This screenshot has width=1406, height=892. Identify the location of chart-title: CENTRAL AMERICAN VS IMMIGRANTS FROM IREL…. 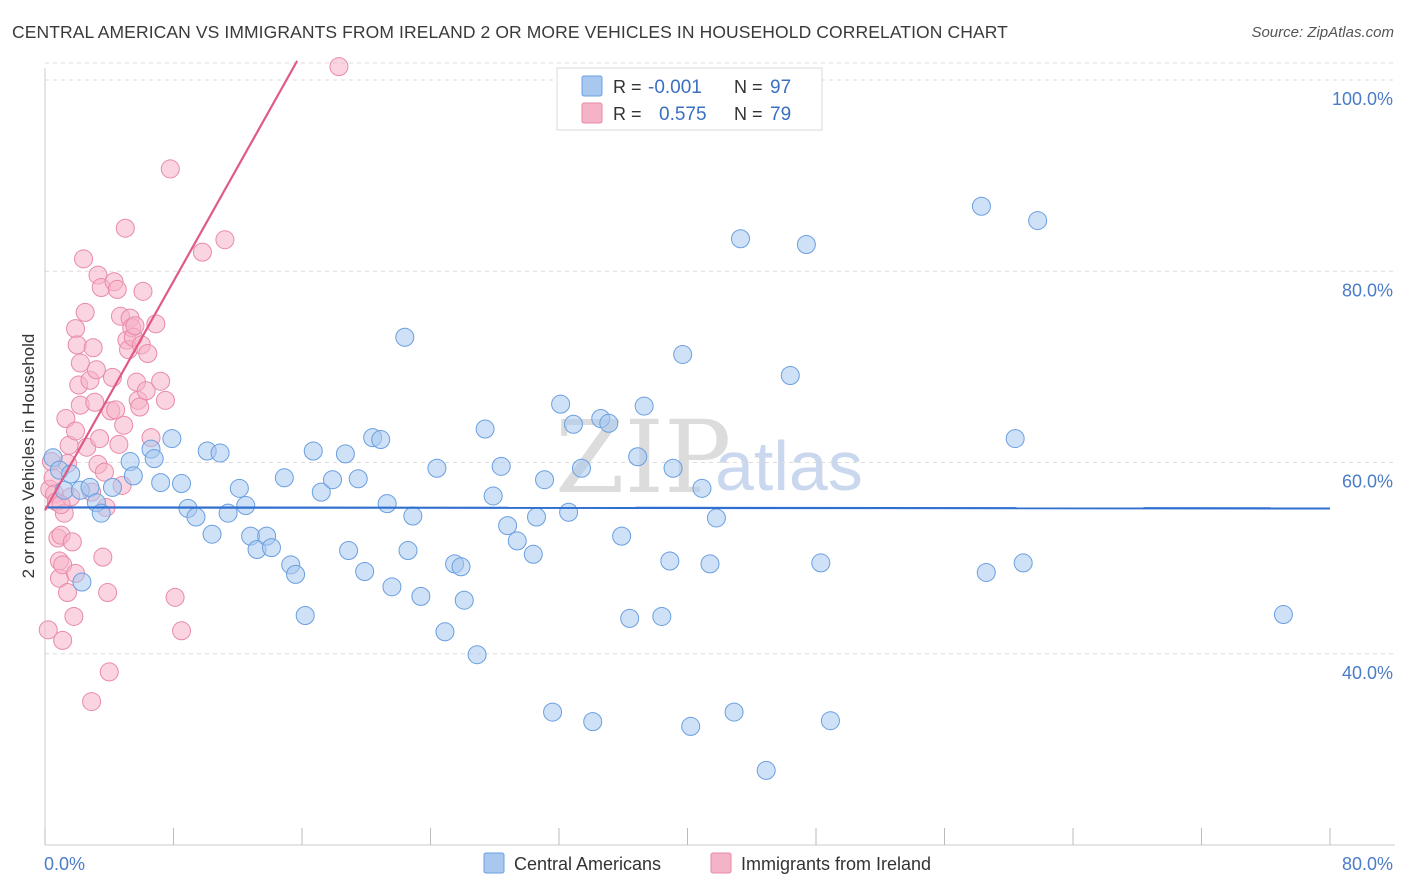
(510, 32).